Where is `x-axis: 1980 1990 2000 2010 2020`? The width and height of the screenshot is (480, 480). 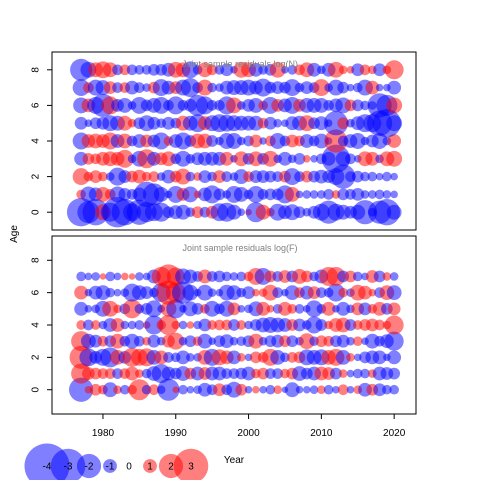 x-axis: 1980 1990 2000 2010 2020 is located at coordinates (249, 426).